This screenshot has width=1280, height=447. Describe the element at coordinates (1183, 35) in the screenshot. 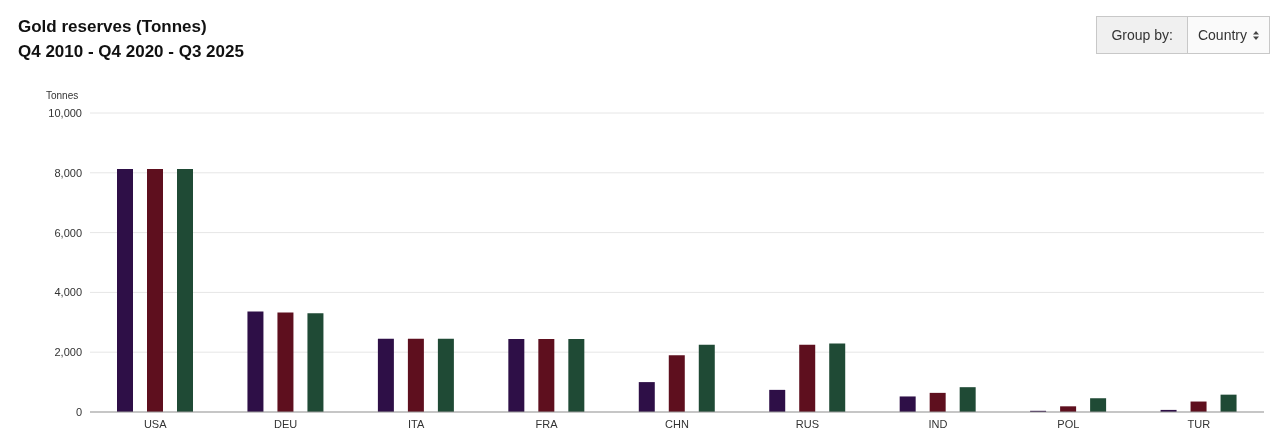

I see `group-by-dropdown: Group by: Country` at that location.